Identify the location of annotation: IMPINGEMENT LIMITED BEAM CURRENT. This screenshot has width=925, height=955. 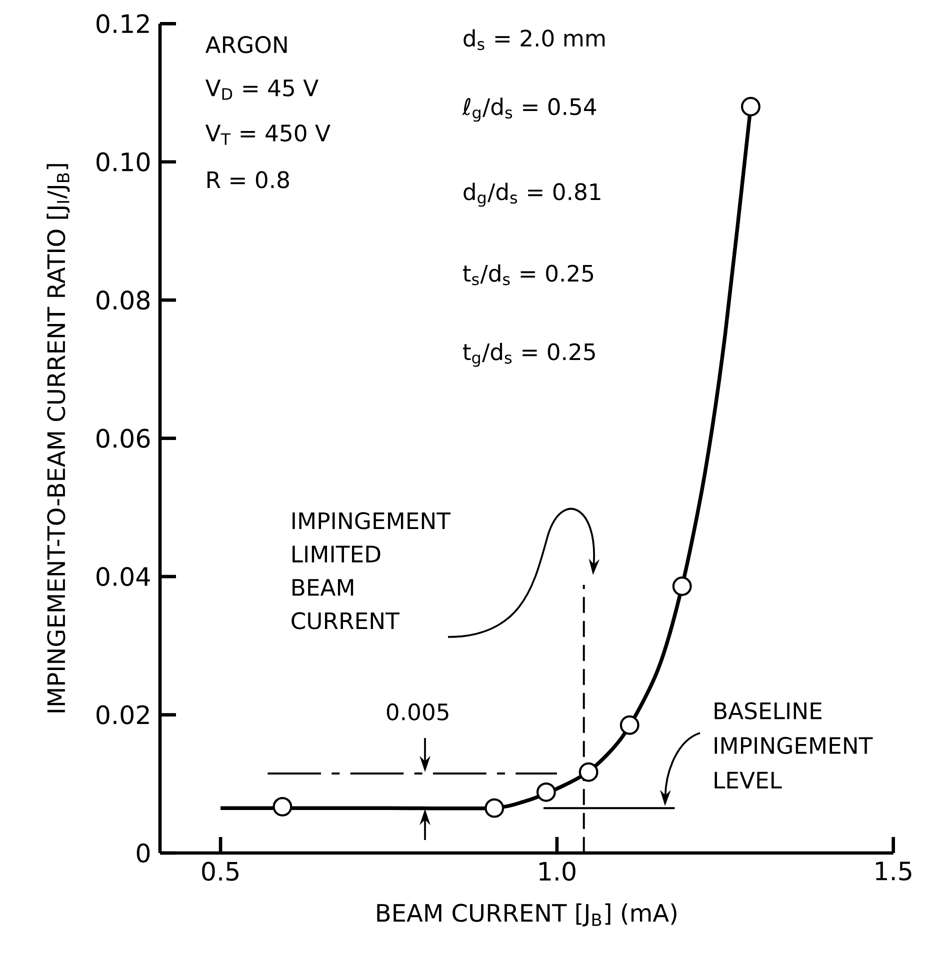
(371, 571).